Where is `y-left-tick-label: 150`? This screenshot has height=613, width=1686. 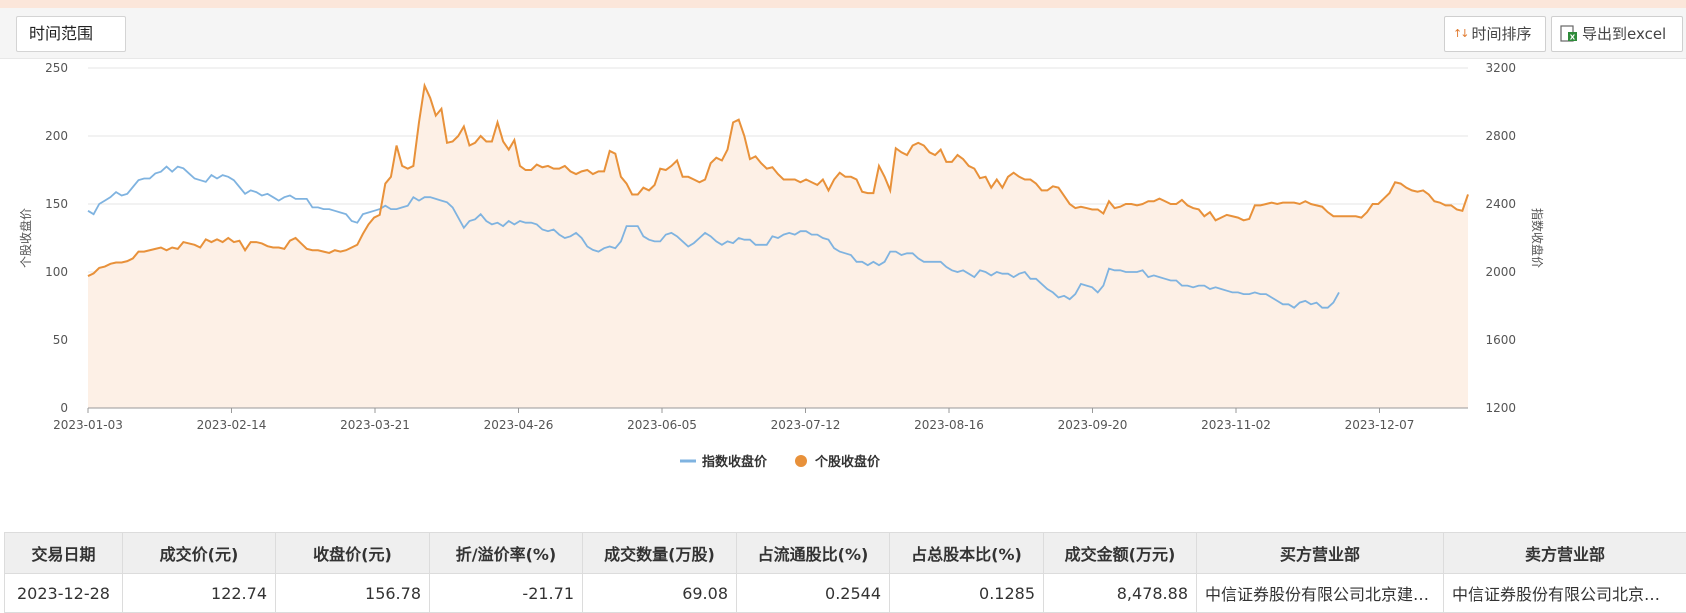
y-left-tick-label: 150 is located at coordinates (56, 204).